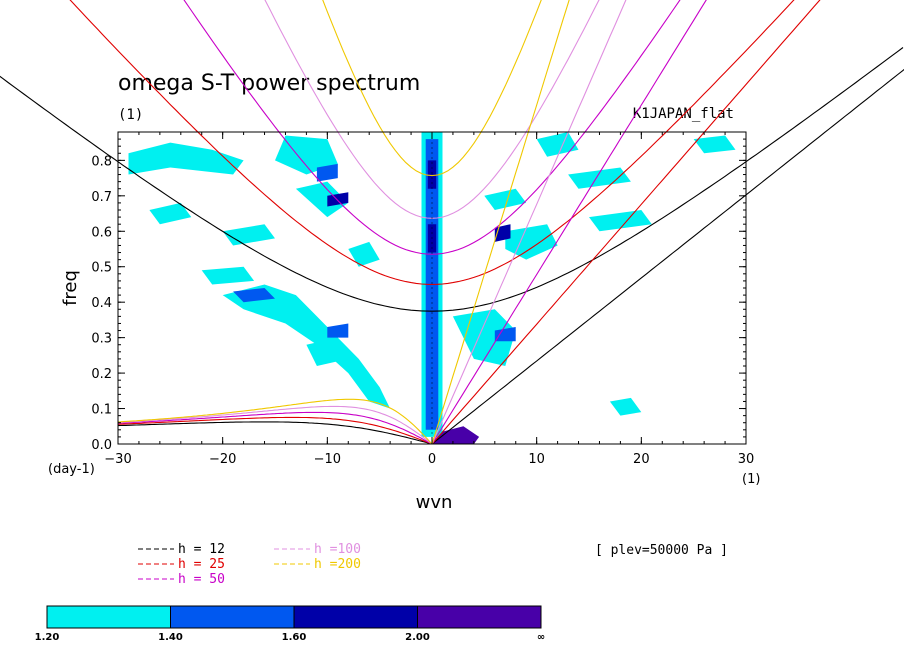  Describe the element at coordinates (746, 459) in the screenshot. I see `x-tick-label-6: 30` at that location.